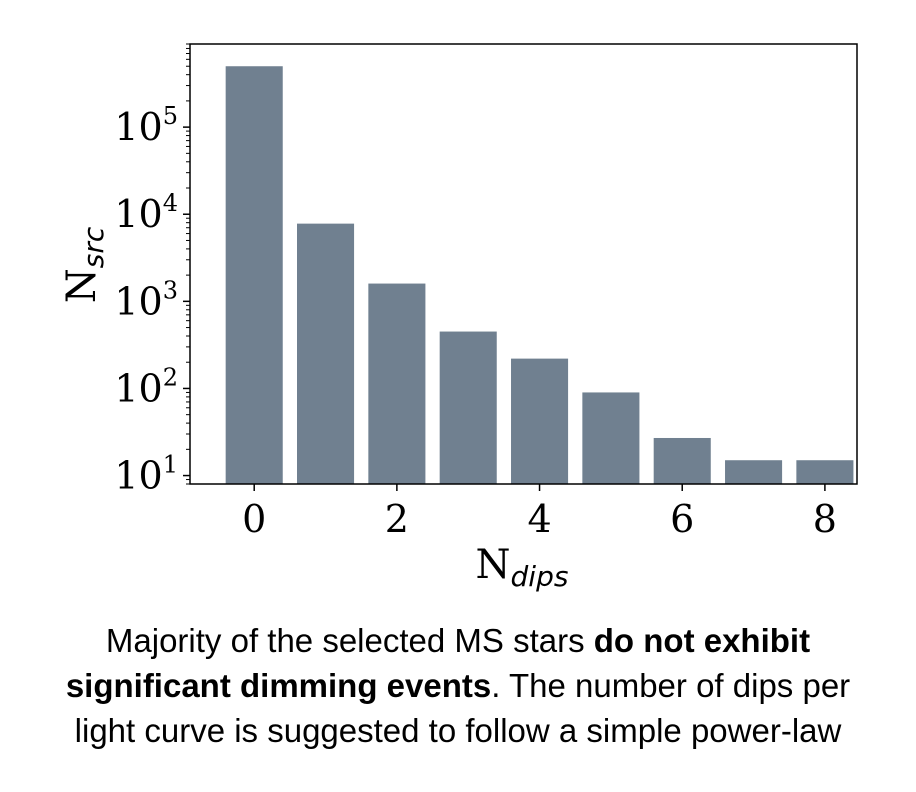  Describe the element at coordinates (397, 519) in the screenshot. I see `x-tick-label: 2` at that location.